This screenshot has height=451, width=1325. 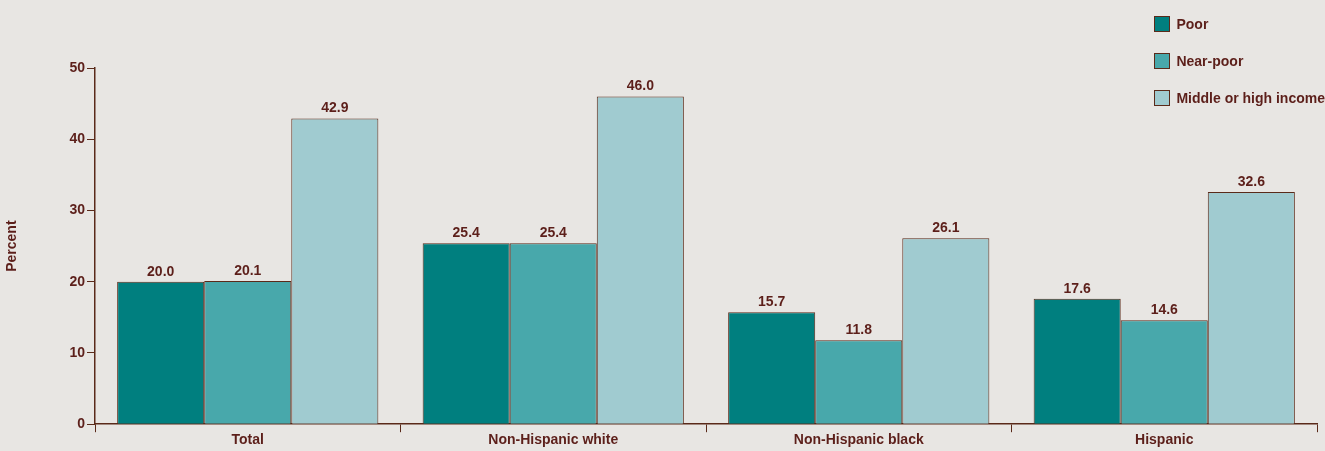 What do you see at coordinates (1077, 287) in the screenshot?
I see `text: 17.6` at bounding box center [1077, 287].